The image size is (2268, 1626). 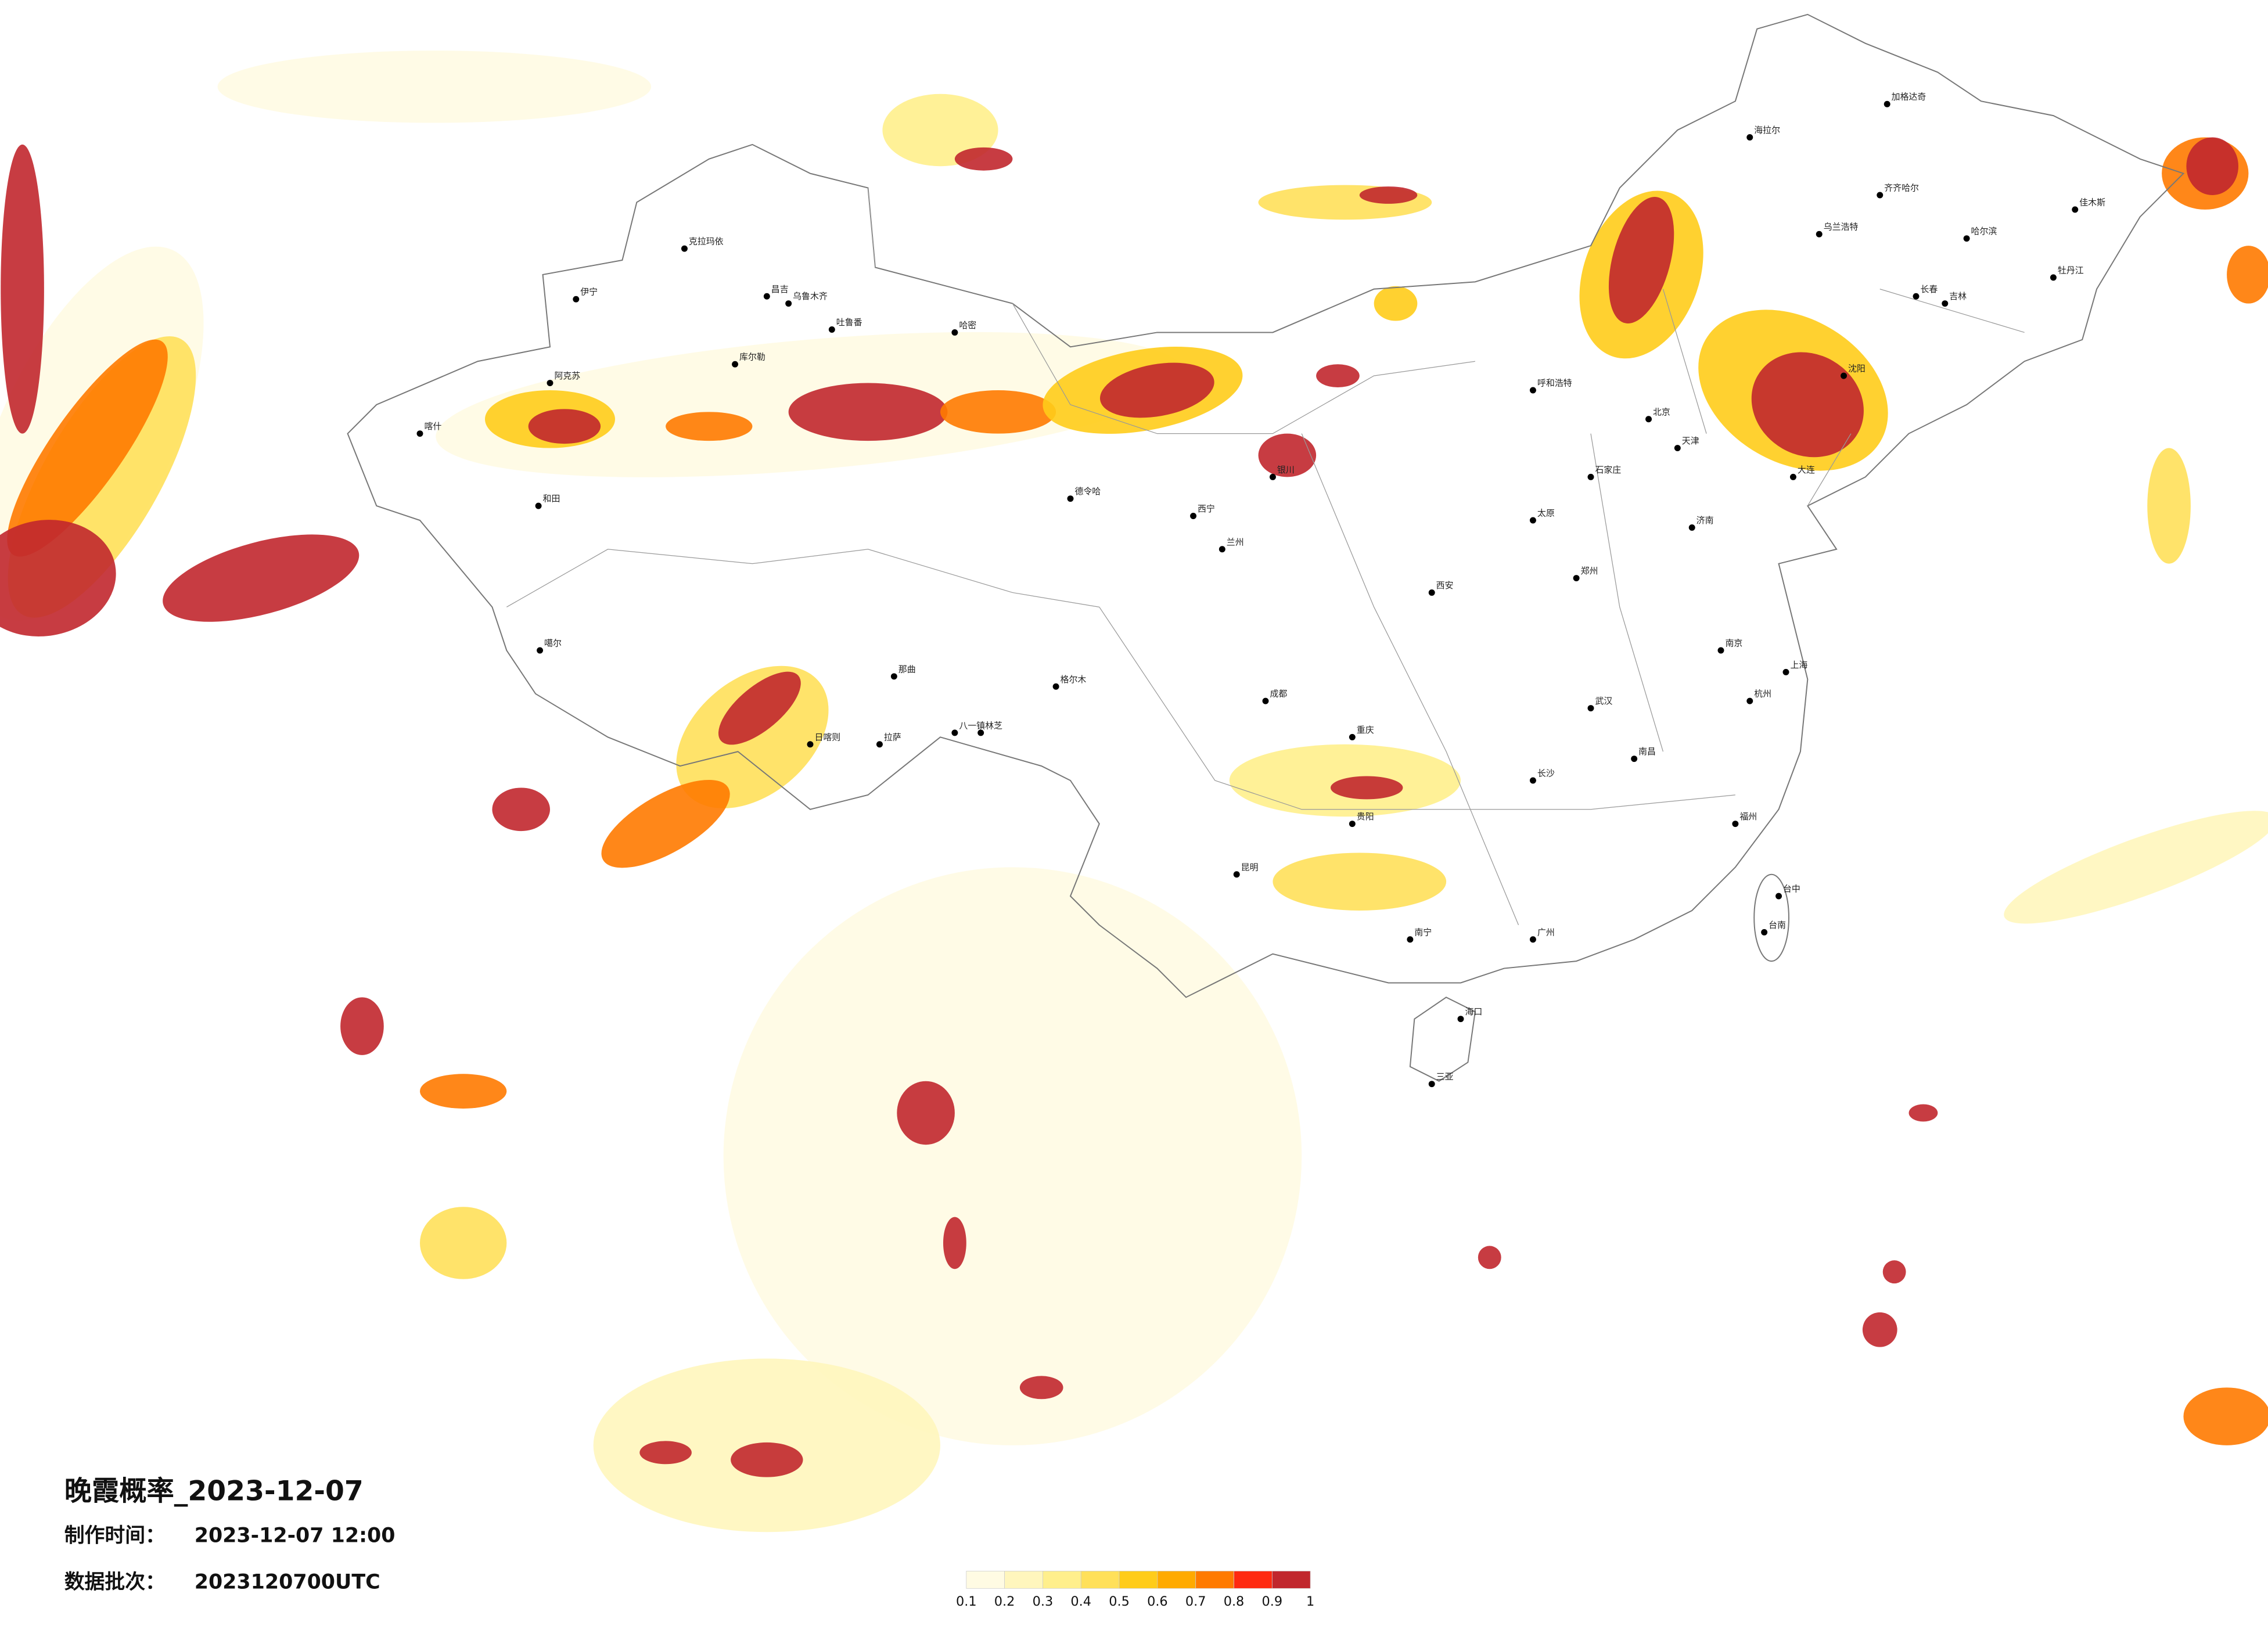 What do you see at coordinates (752, 357) in the screenshot?
I see `city-label: 库尔勒` at bounding box center [752, 357].